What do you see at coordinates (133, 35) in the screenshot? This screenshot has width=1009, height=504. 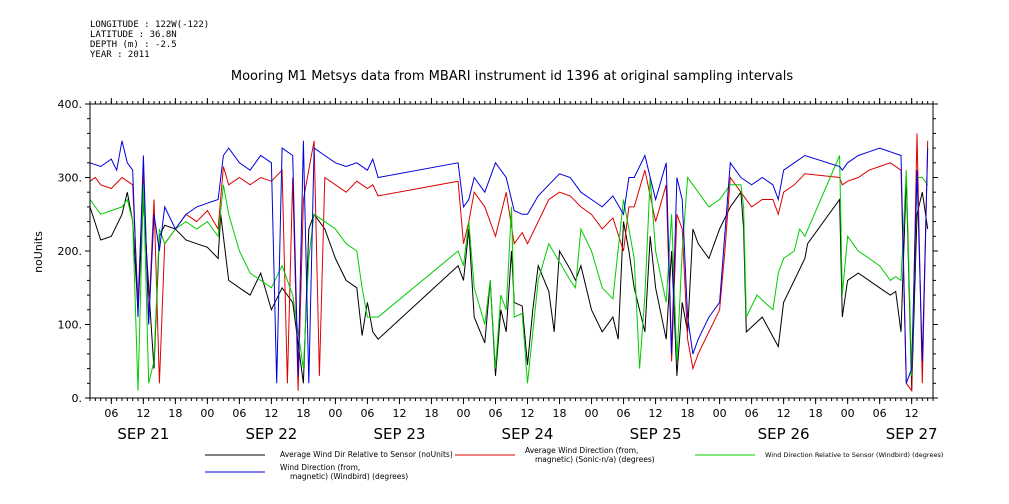 I see `latitude-text: LATITUDE : 36.8N` at bounding box center [133, 35].